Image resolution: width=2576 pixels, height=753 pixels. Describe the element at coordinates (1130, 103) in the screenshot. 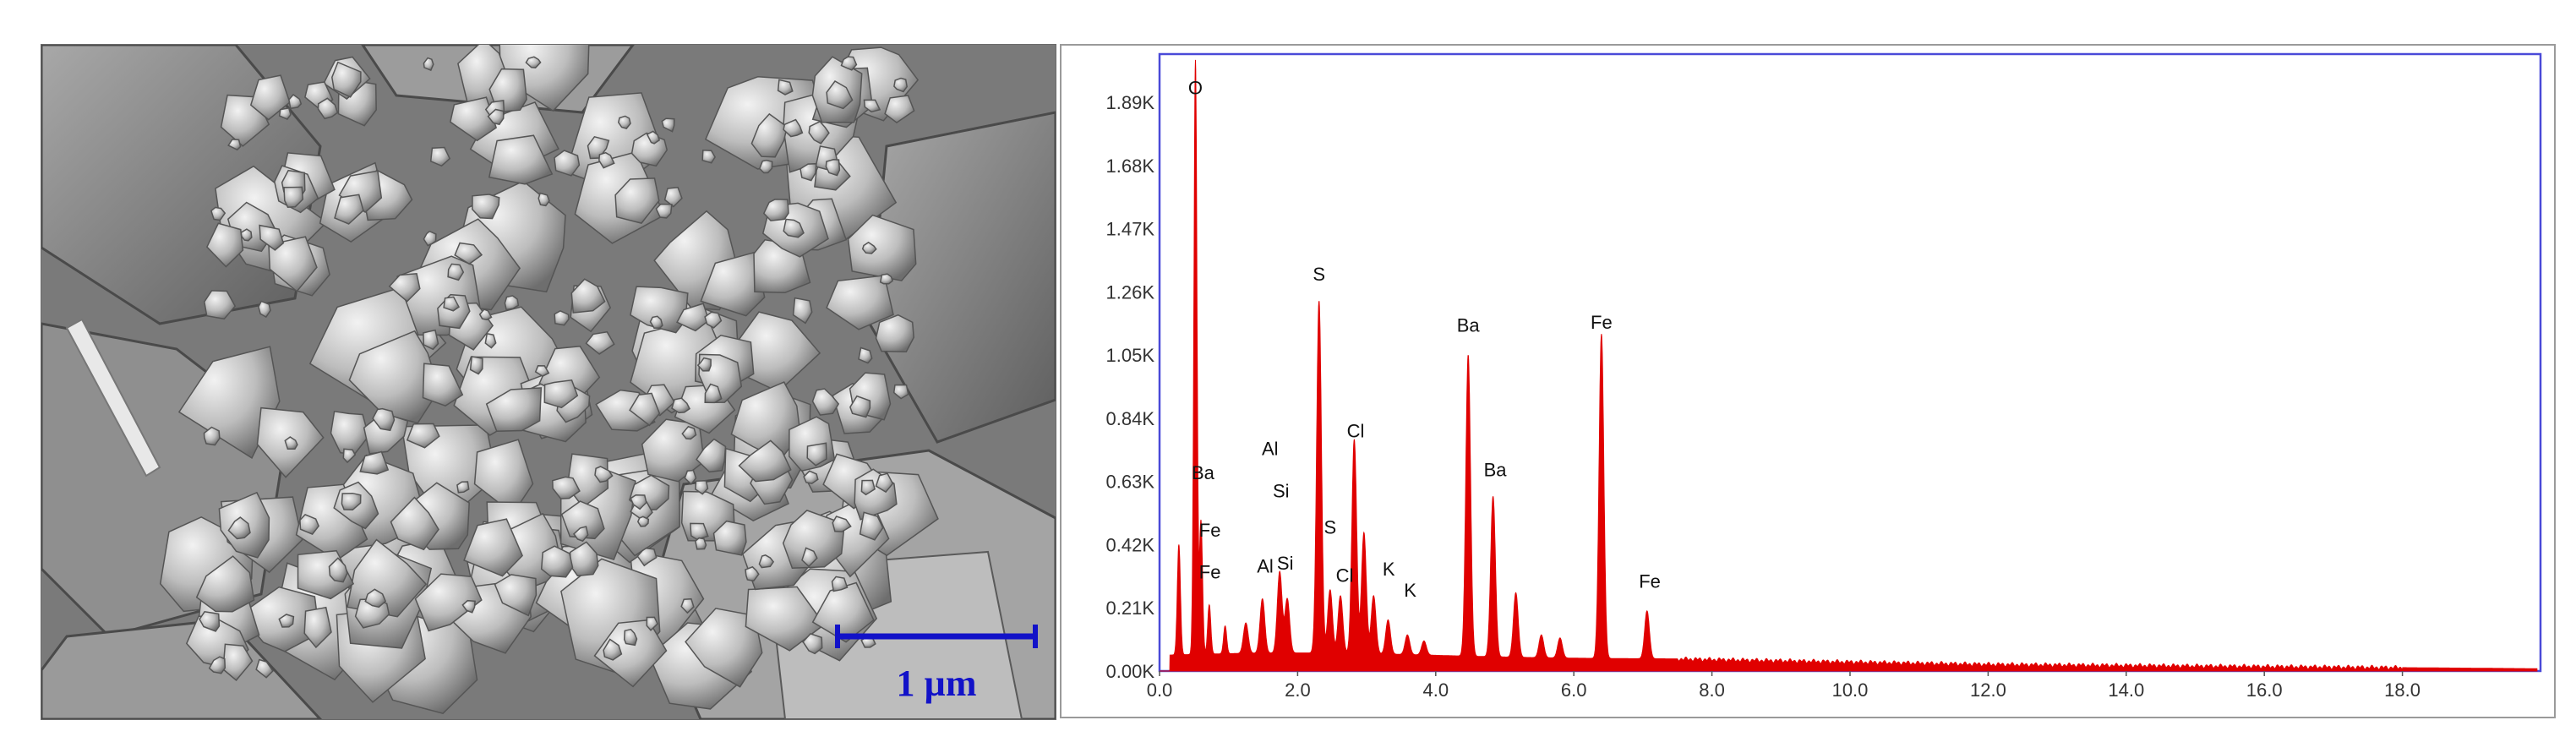

I see `y-tick-label: 1.89K` at that location.